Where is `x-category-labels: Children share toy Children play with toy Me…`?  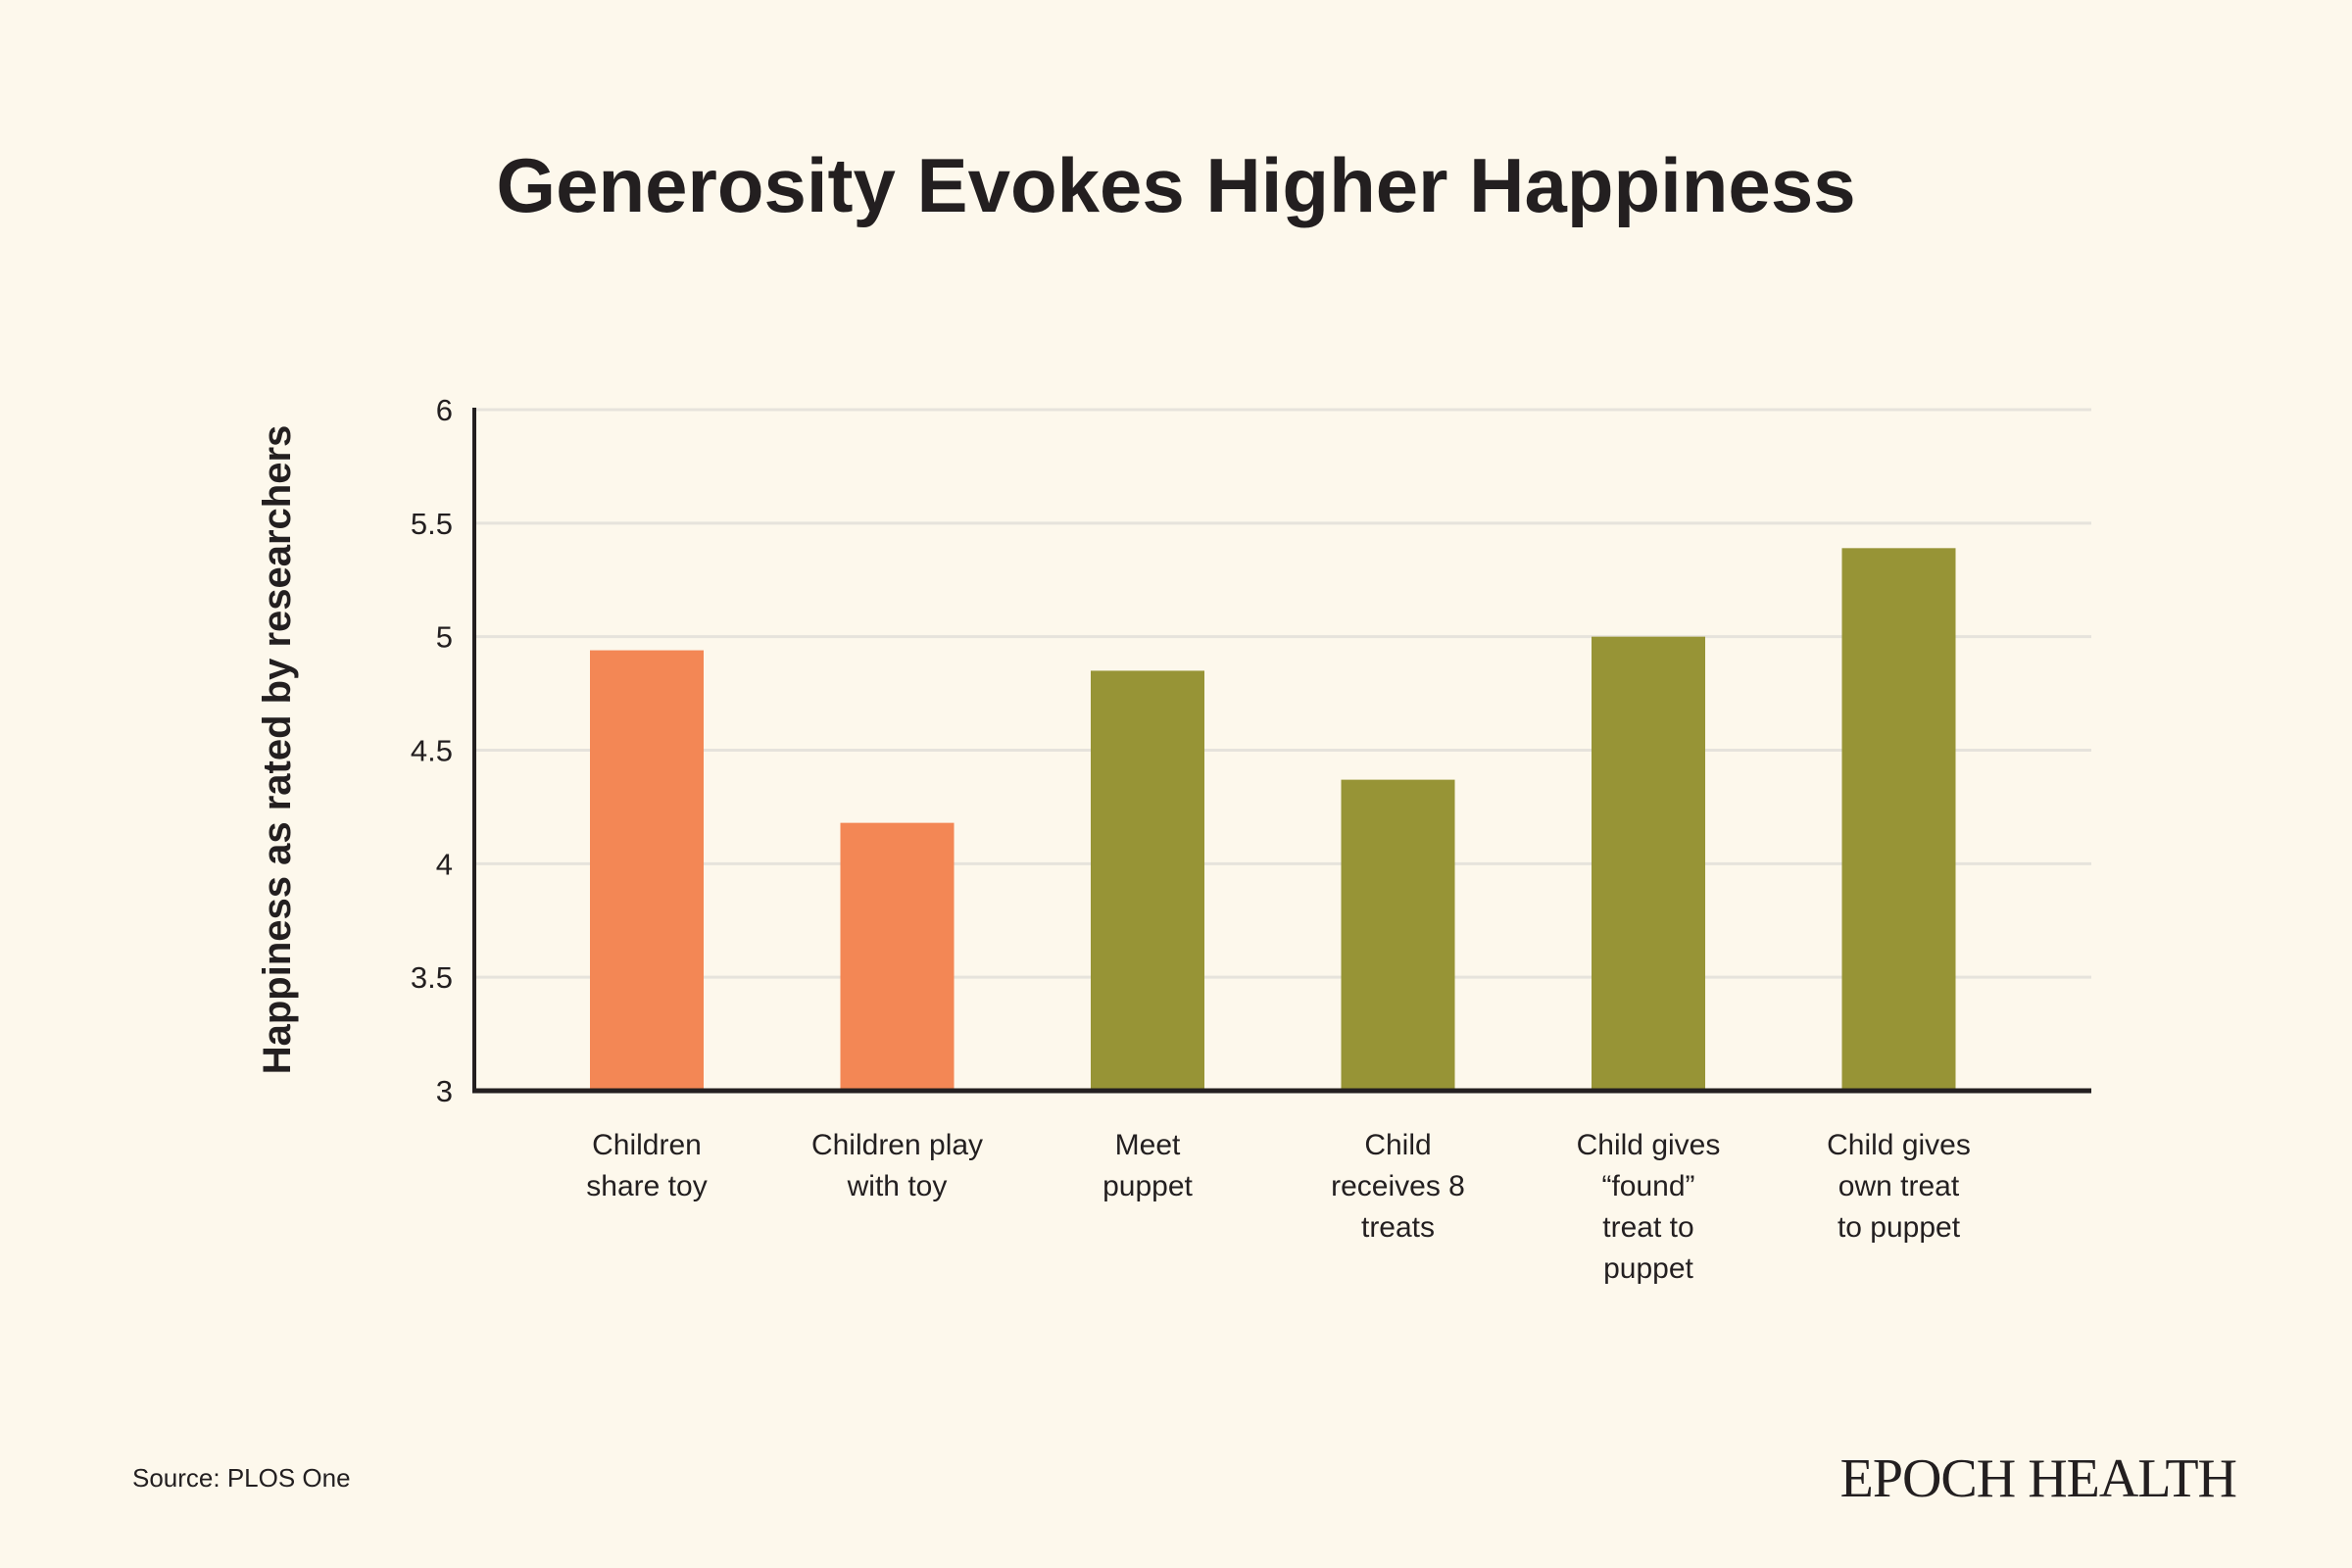
x-category-labels: Children share toy Children play with toy Me… is located at coordinates (1278, 1207).